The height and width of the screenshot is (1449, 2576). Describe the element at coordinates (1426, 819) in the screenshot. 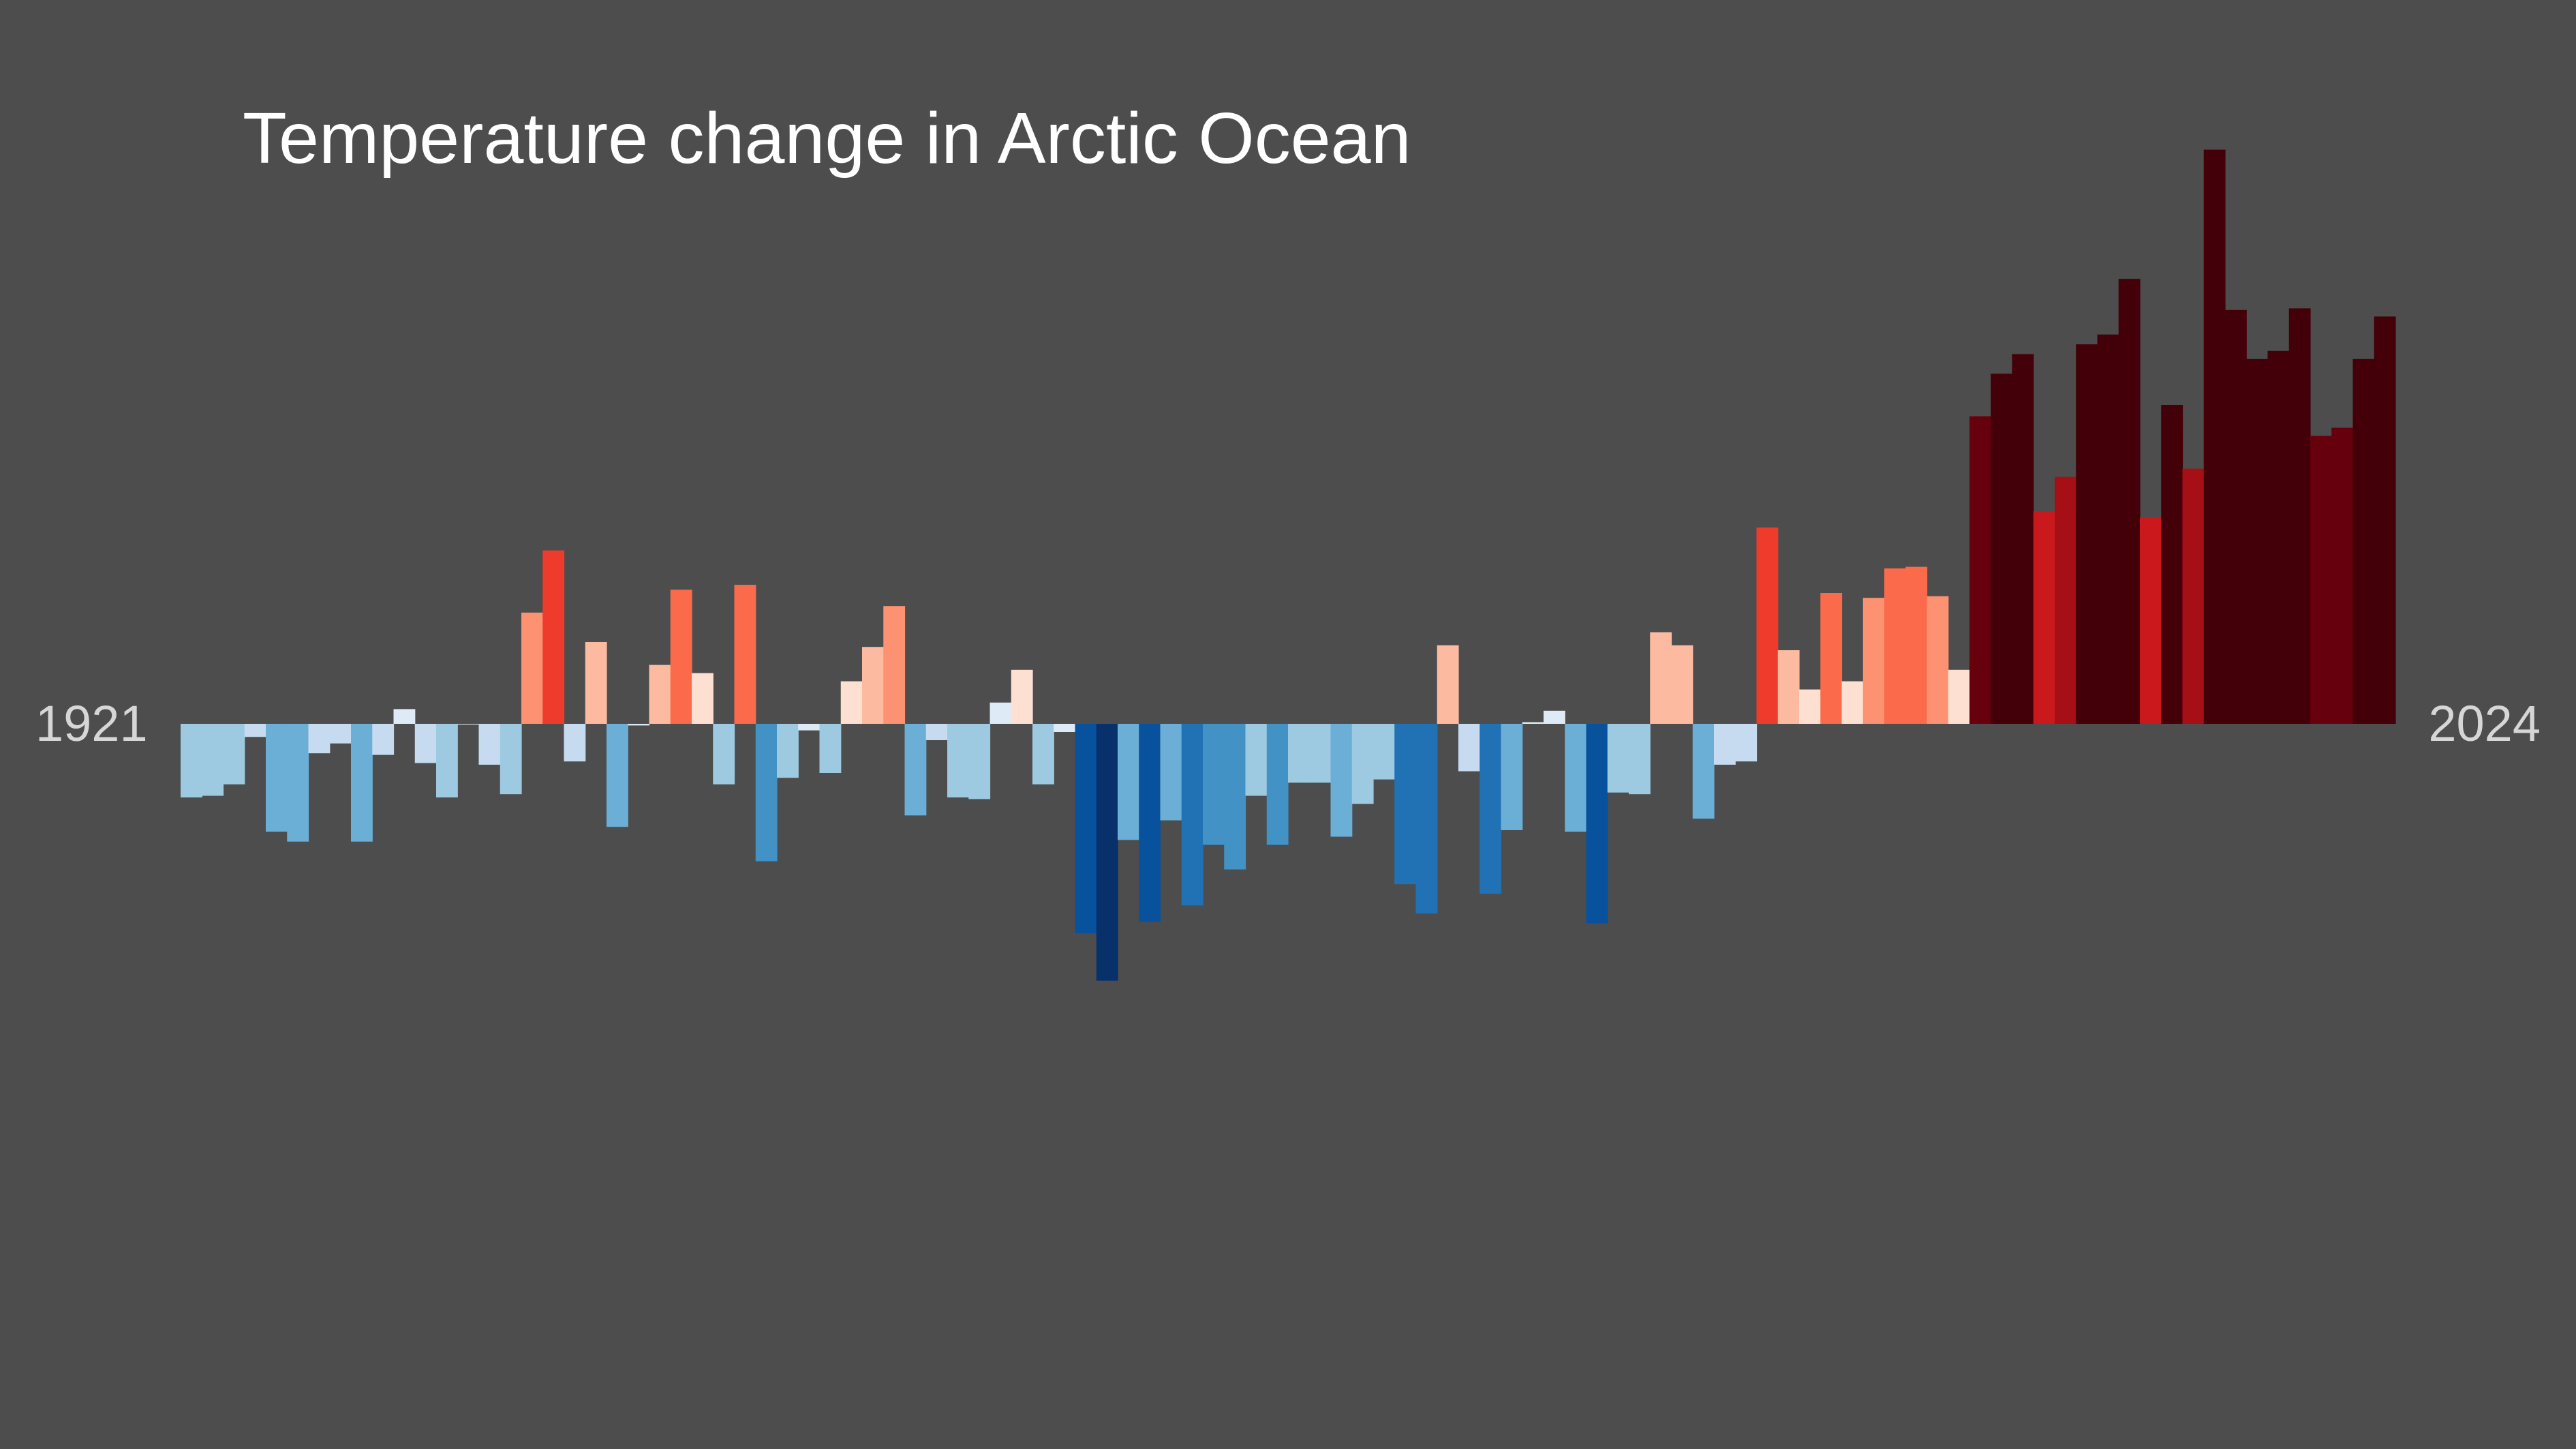

I see `bar-1979` at that location.